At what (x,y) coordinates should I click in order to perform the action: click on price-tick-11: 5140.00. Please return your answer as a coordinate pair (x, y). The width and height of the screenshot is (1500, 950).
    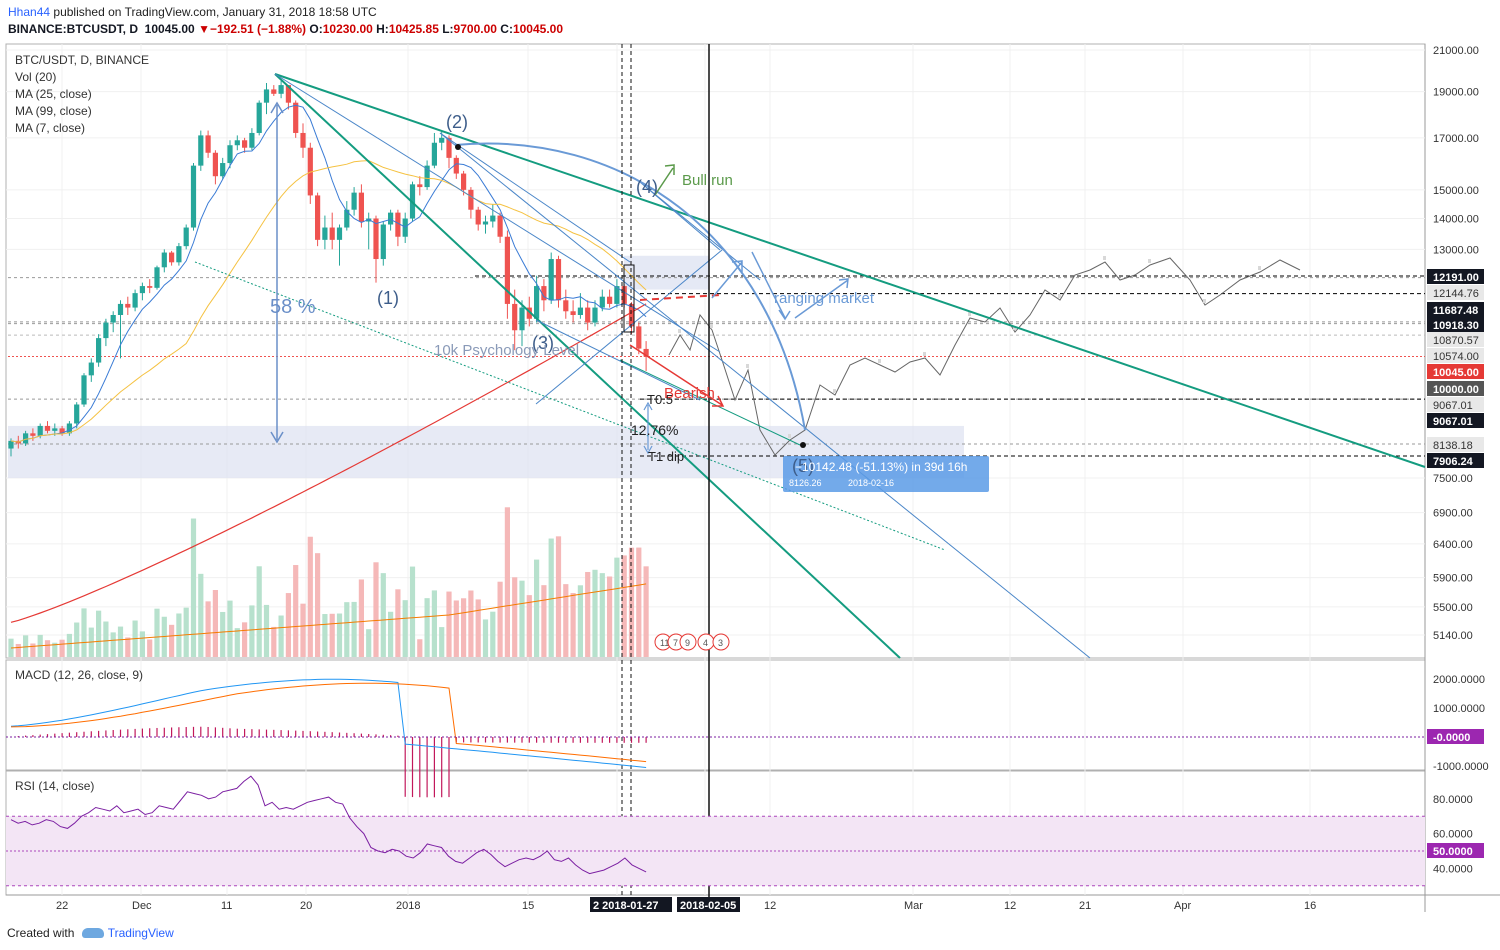
    Looking at the image, I should click on (1453, 636).